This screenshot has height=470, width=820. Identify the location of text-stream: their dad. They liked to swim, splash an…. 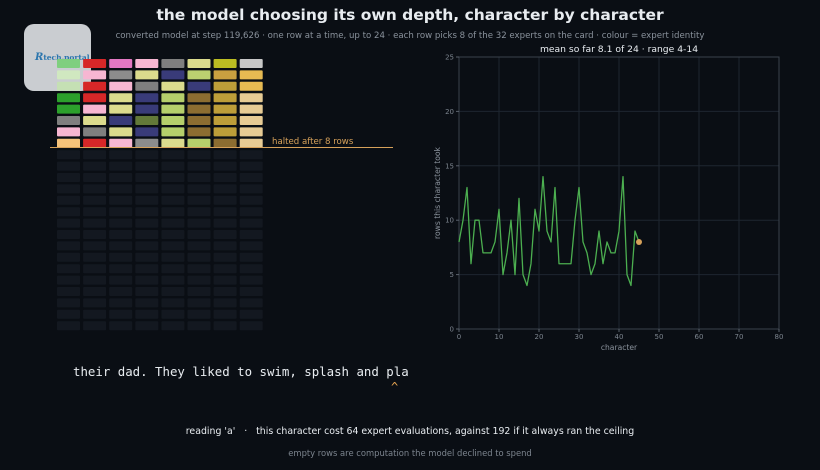
(241, 371).